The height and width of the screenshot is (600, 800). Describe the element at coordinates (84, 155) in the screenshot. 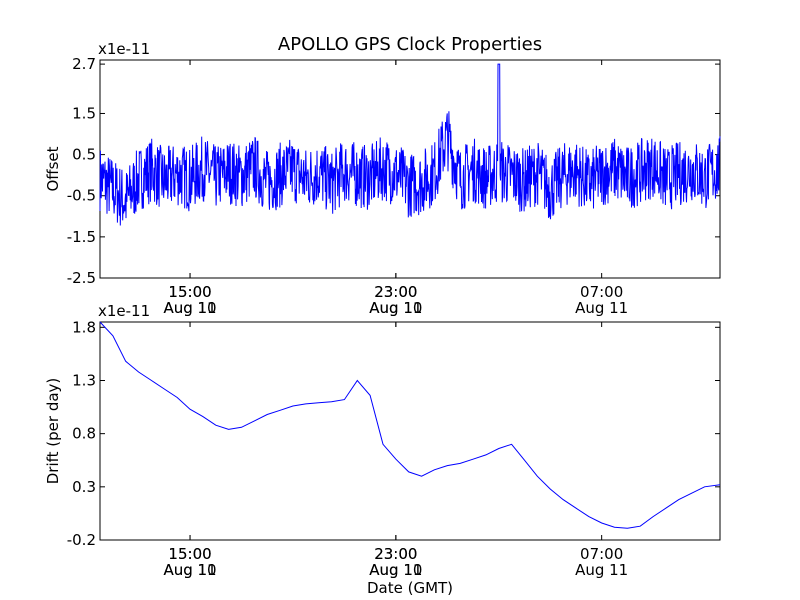

I see `offset-ytick-label: 0.5` at that location.